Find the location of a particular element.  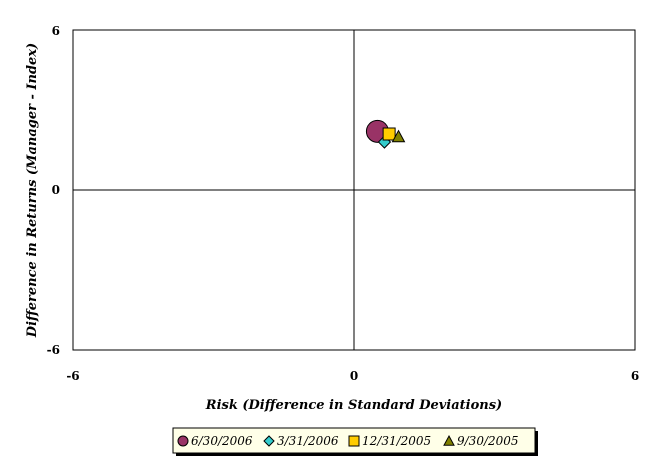

y-axis-title: Difference in Returns (Manager - Index) is located at coordinates (32, 190).